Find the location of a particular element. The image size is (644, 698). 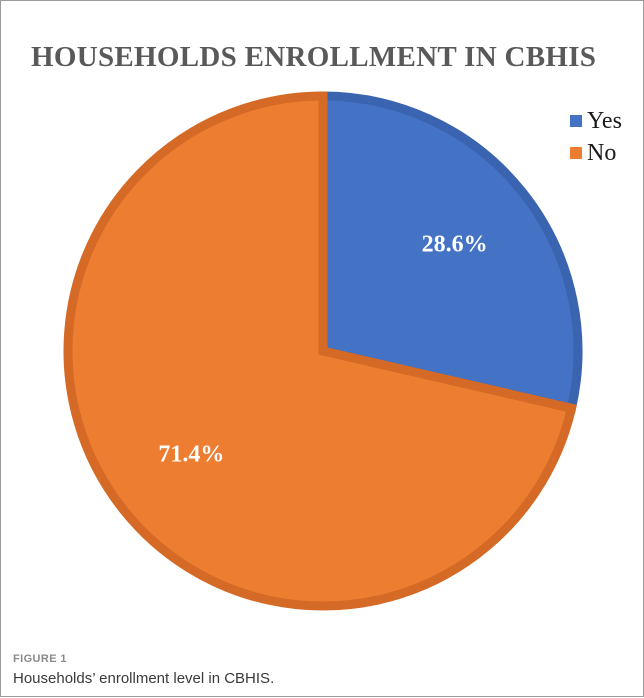

legend-item-no: No is located at coordinates (596, 153).